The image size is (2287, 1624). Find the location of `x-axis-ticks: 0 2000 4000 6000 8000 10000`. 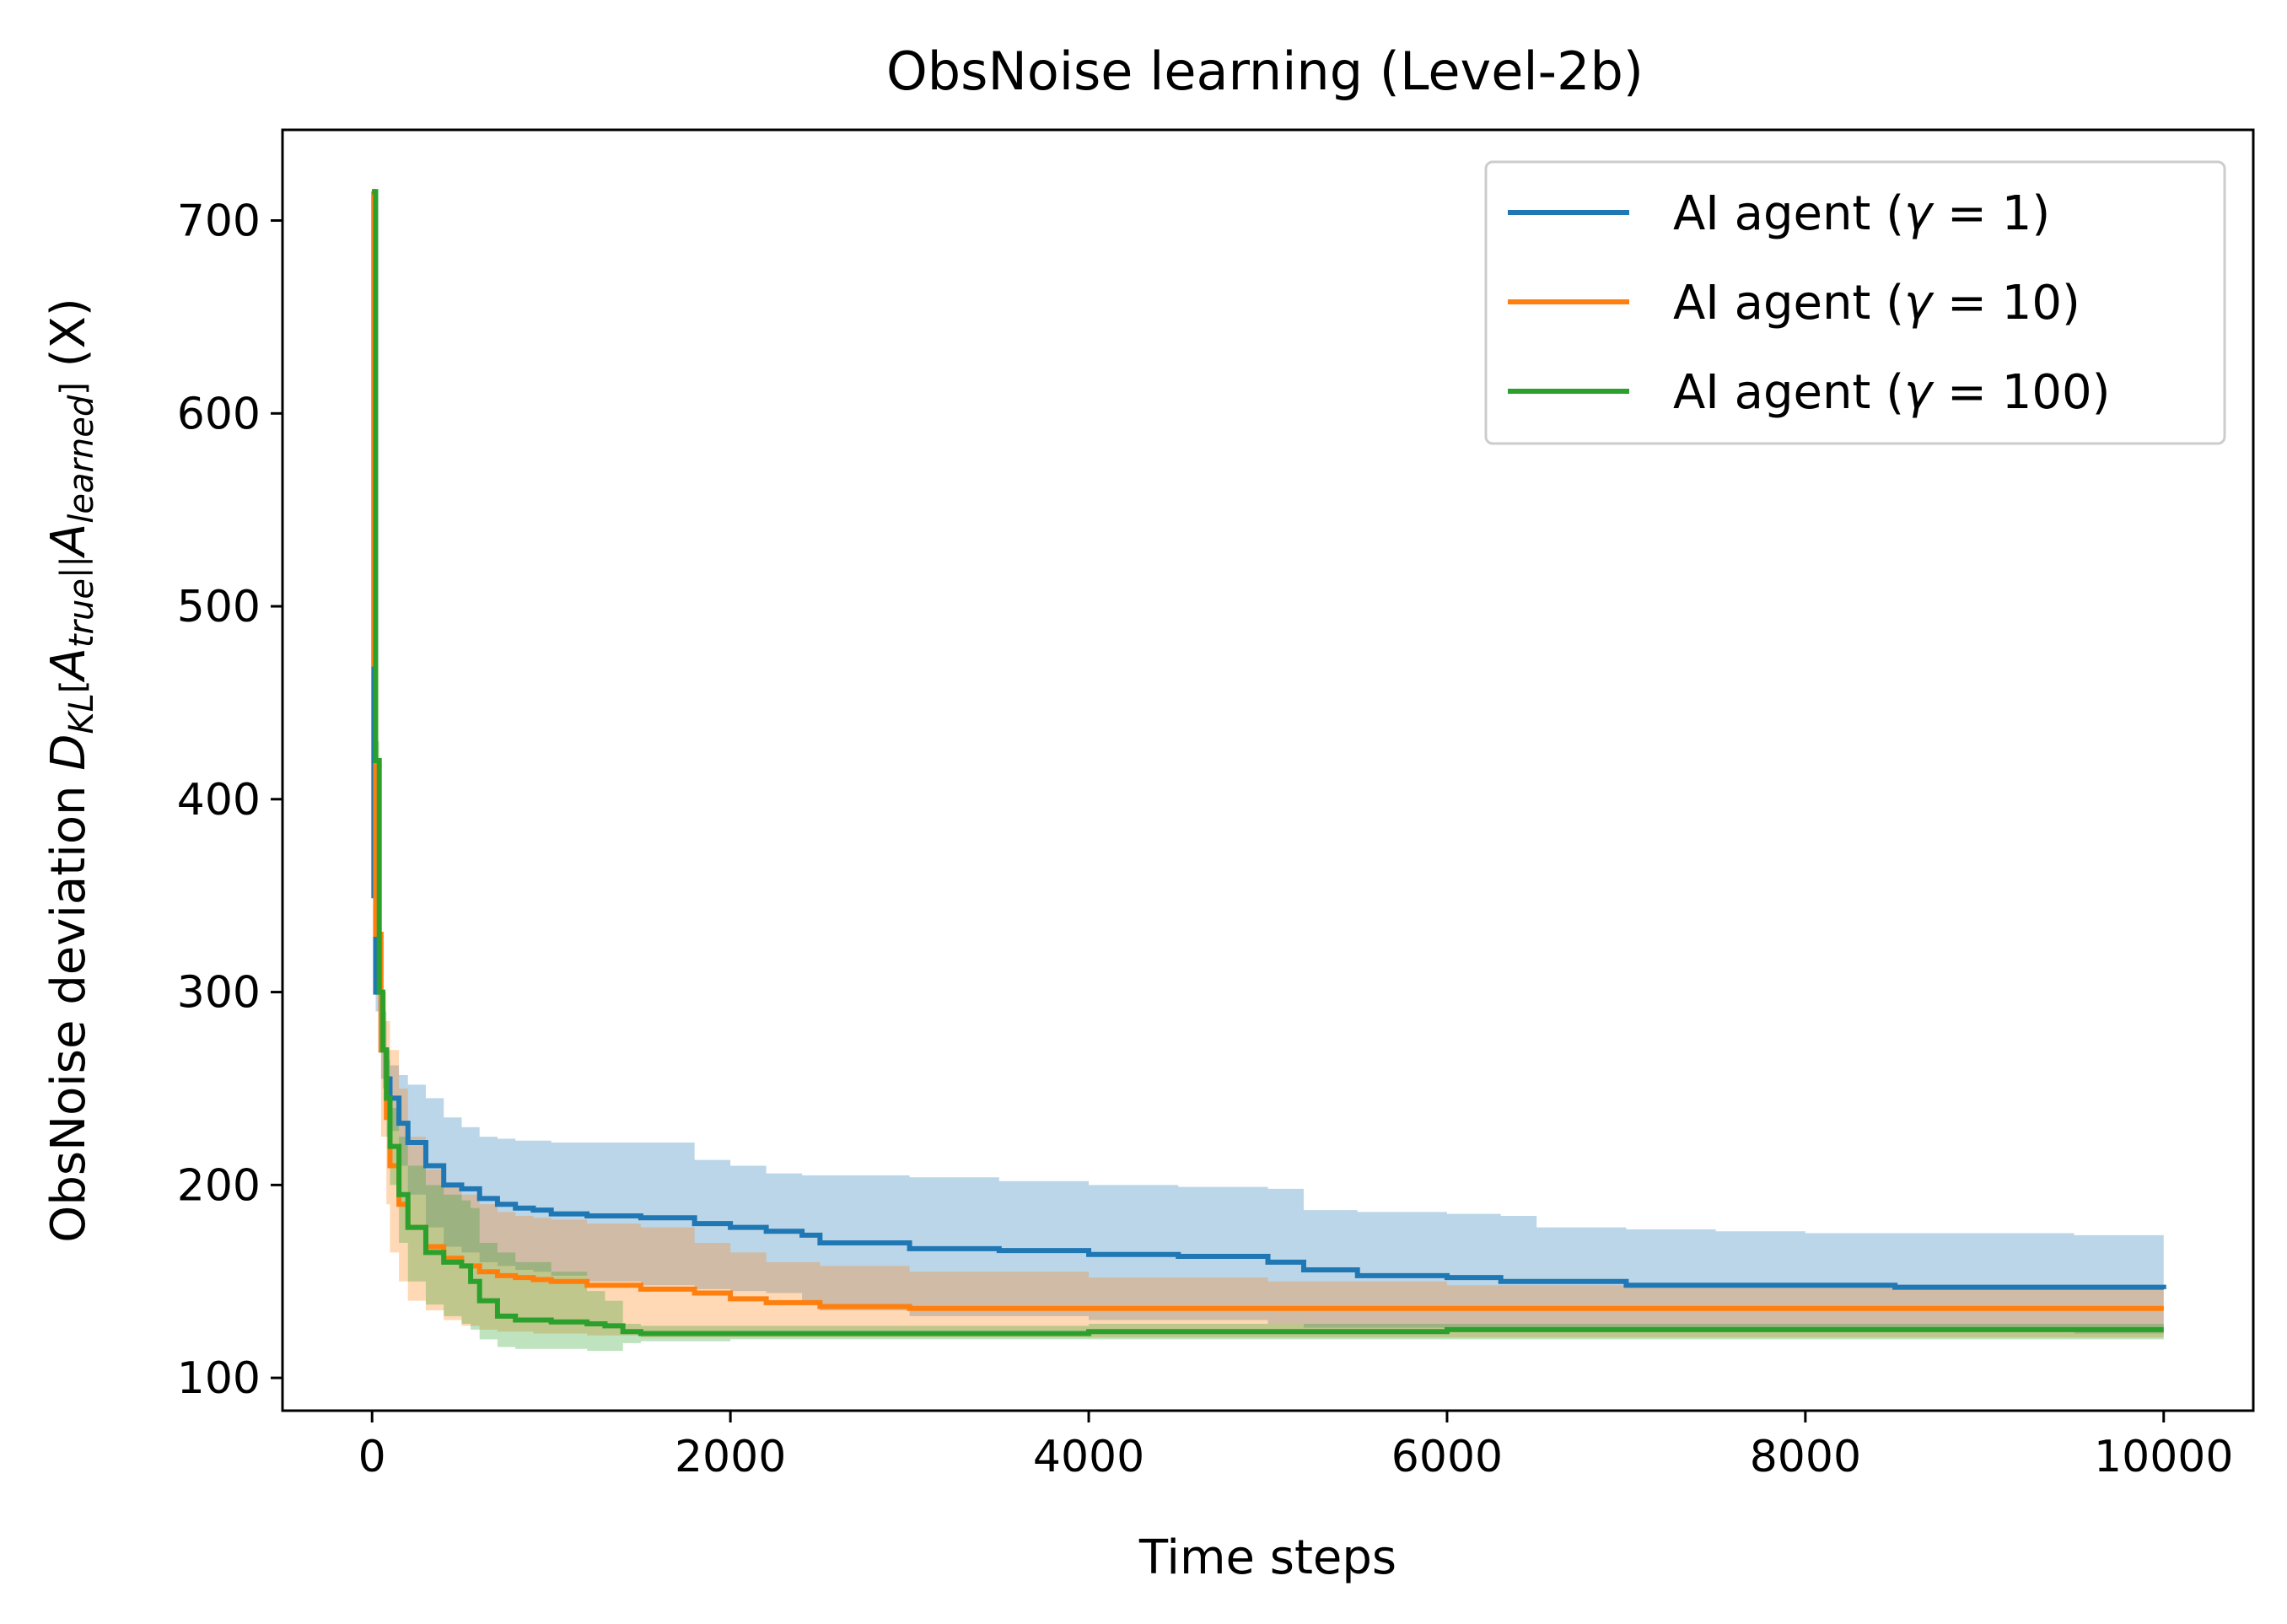

x-axis-ticks: 0 2000 4000 6000 8000 10000 is located at coordinates (1295, 1446).